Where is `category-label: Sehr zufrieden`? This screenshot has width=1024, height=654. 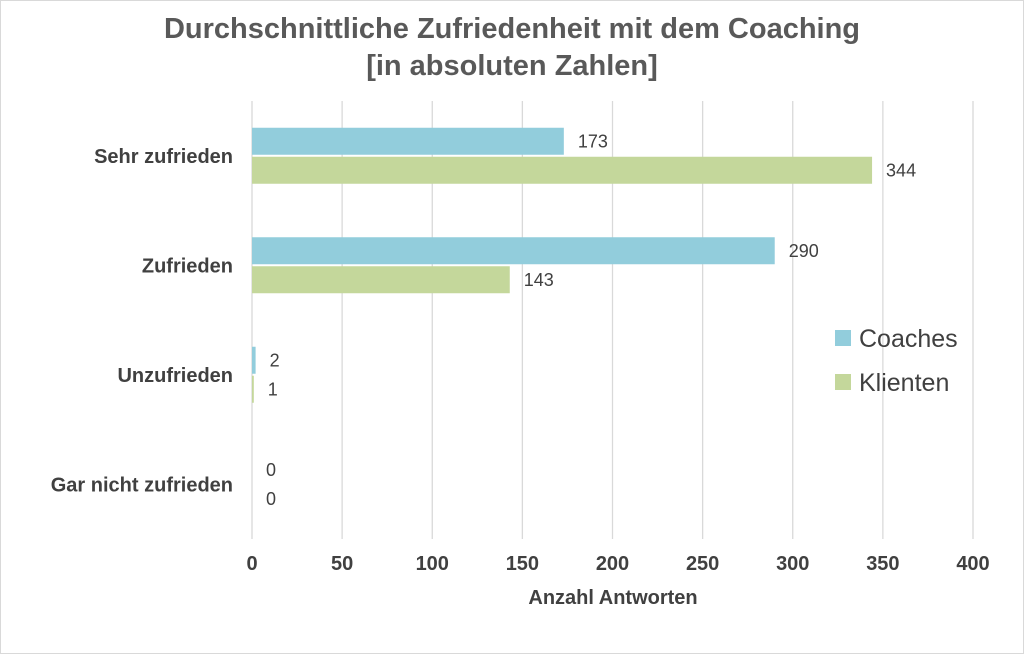 category-label: Sehr zufrieden is located at coordinates (163, 157).